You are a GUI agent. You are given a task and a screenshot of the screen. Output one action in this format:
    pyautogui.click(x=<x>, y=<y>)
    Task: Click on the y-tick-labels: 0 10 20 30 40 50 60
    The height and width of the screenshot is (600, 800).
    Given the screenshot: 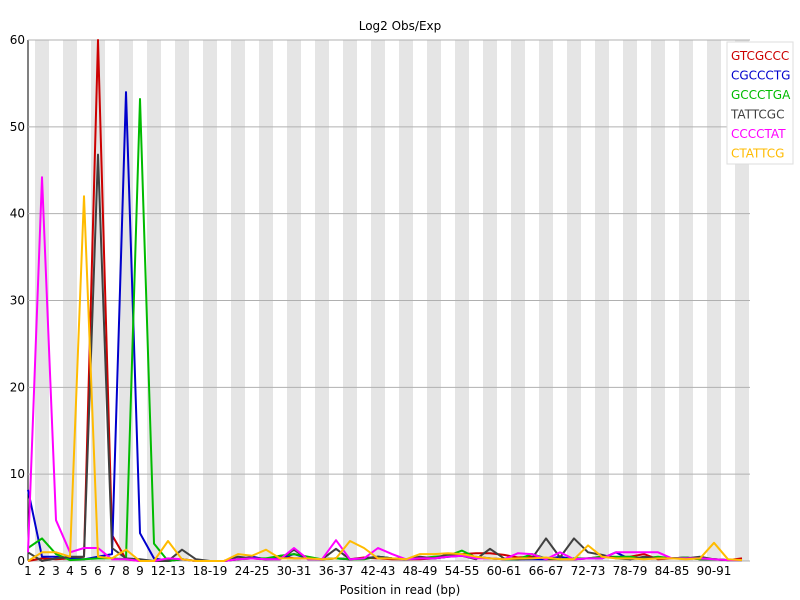 What is the action you would take?
    pyautogui.click(x=17, y=300)
    